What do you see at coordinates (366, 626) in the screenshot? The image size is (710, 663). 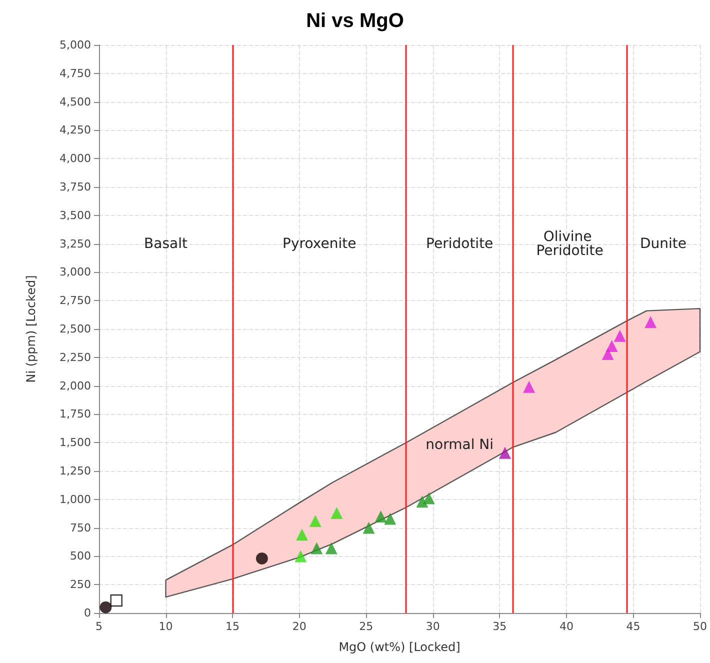 I see `x-tick-label: 25` at bounding box center [366, 626].